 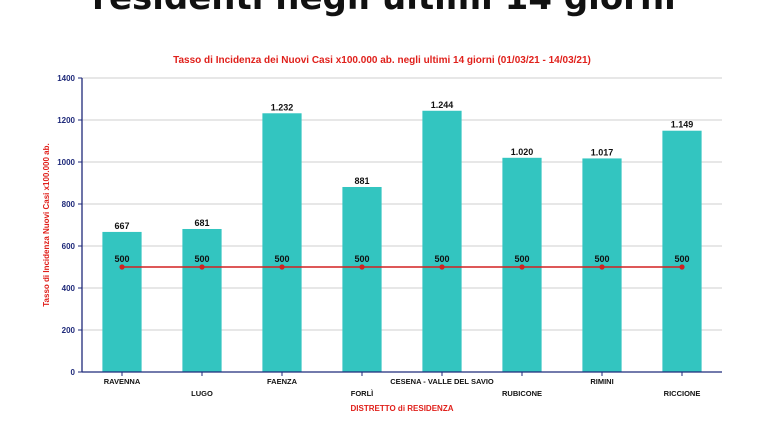 What do you see at coordinates (522, 393) in the screenshot?
I see `category-label: RUBICONE` at bounding box center [522, 393].